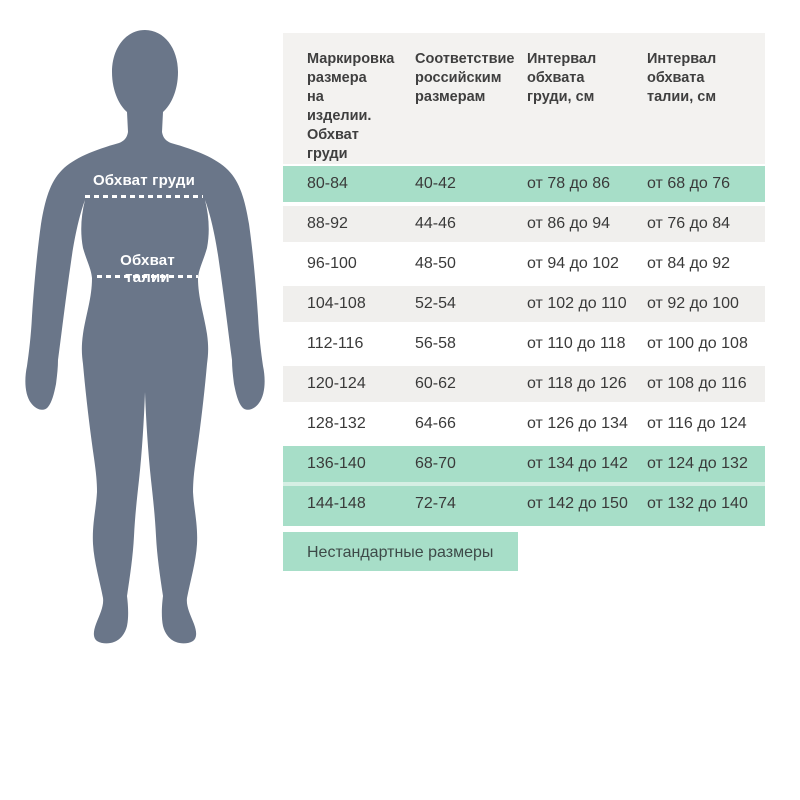 This screenshot has height=800, width=800. Describe the element at coordinates (524, 306) in the screenshot. I see `table-row: 104-108 52-54 от 102 до 110 от 92 до 100` at that location.